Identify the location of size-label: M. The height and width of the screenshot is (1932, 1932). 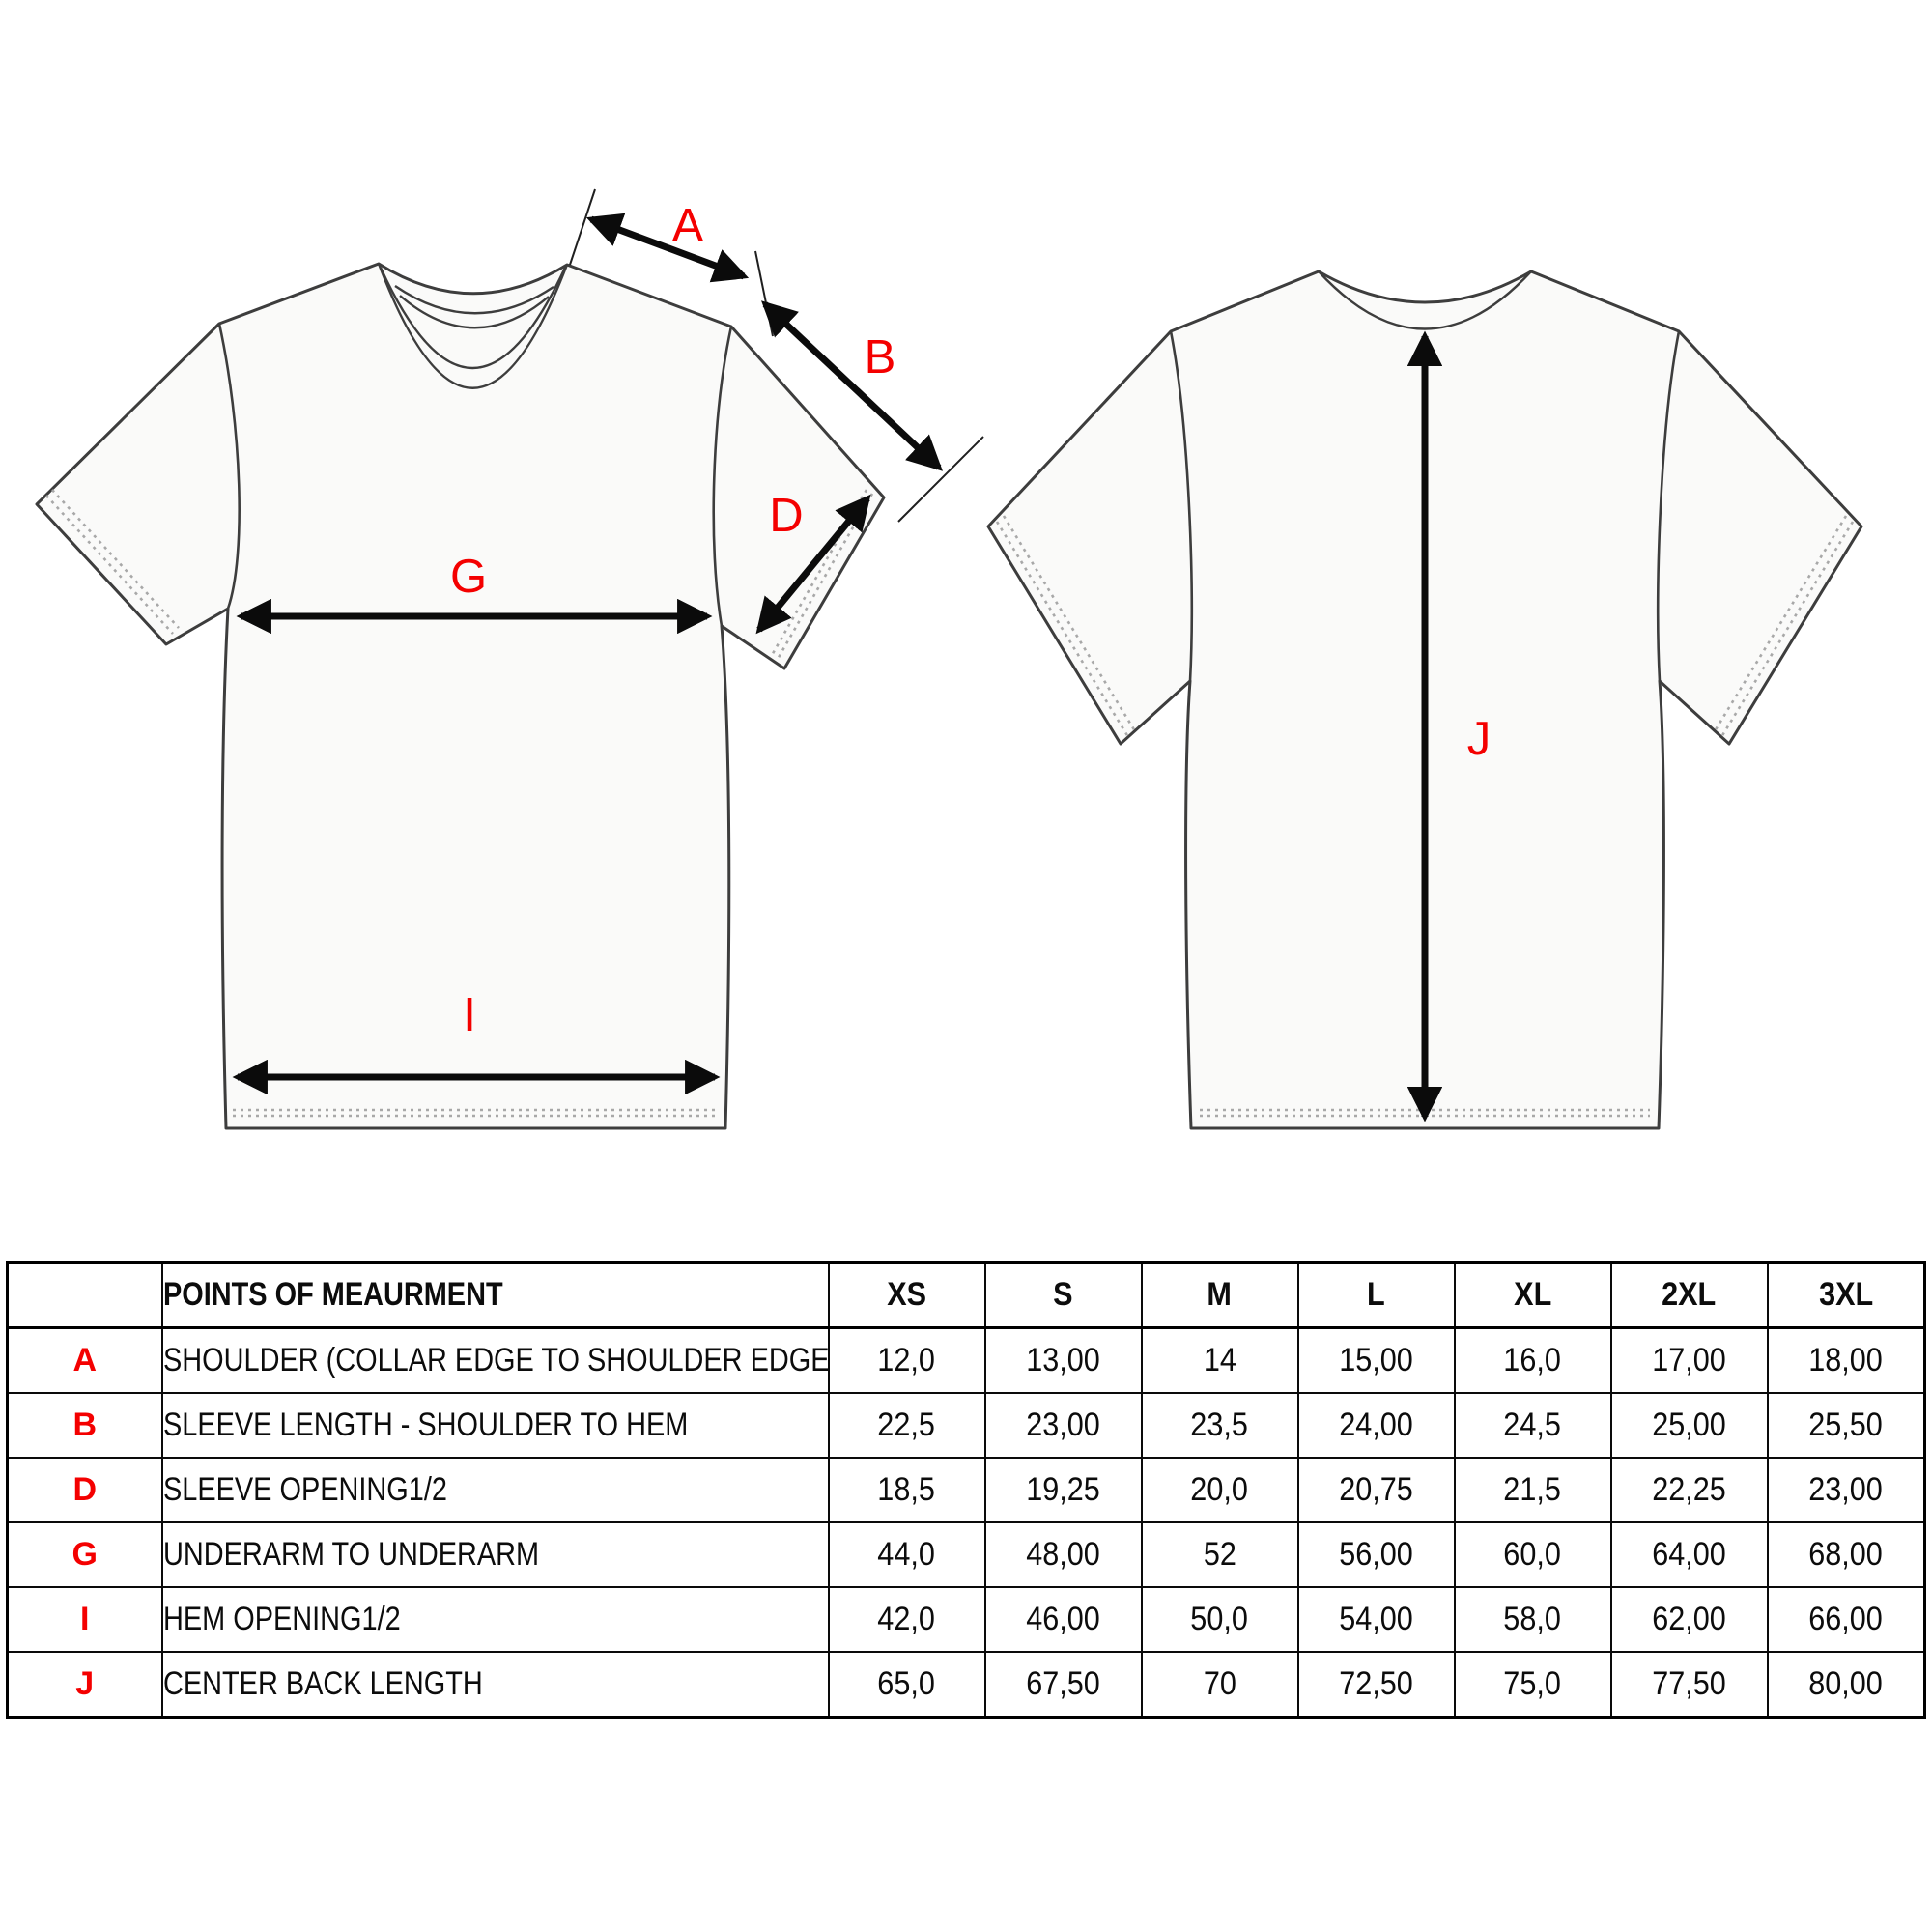
(1220, 1294).